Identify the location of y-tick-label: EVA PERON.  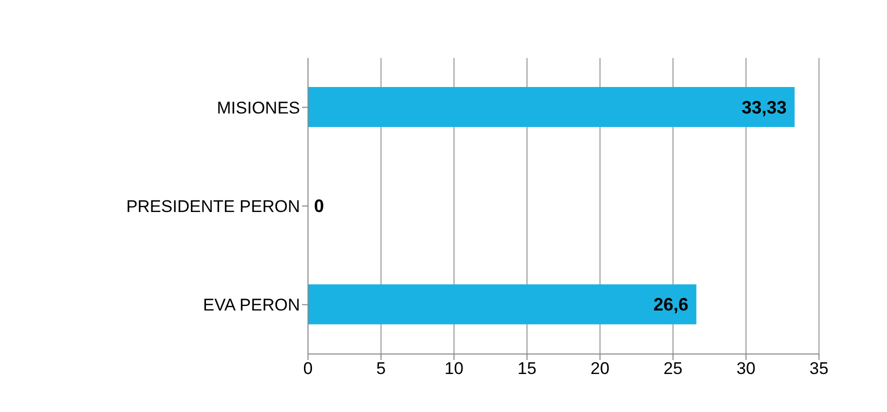
(251, 305).